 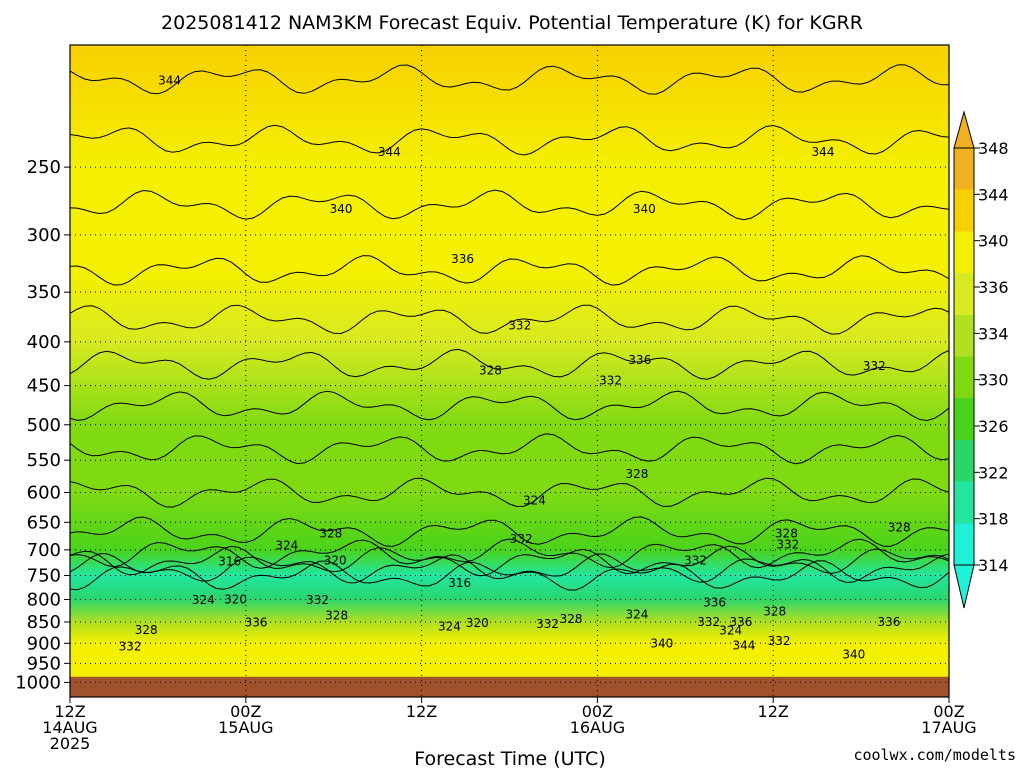 I want to click on colorbar-label: 334, so click(x=993, y=333).